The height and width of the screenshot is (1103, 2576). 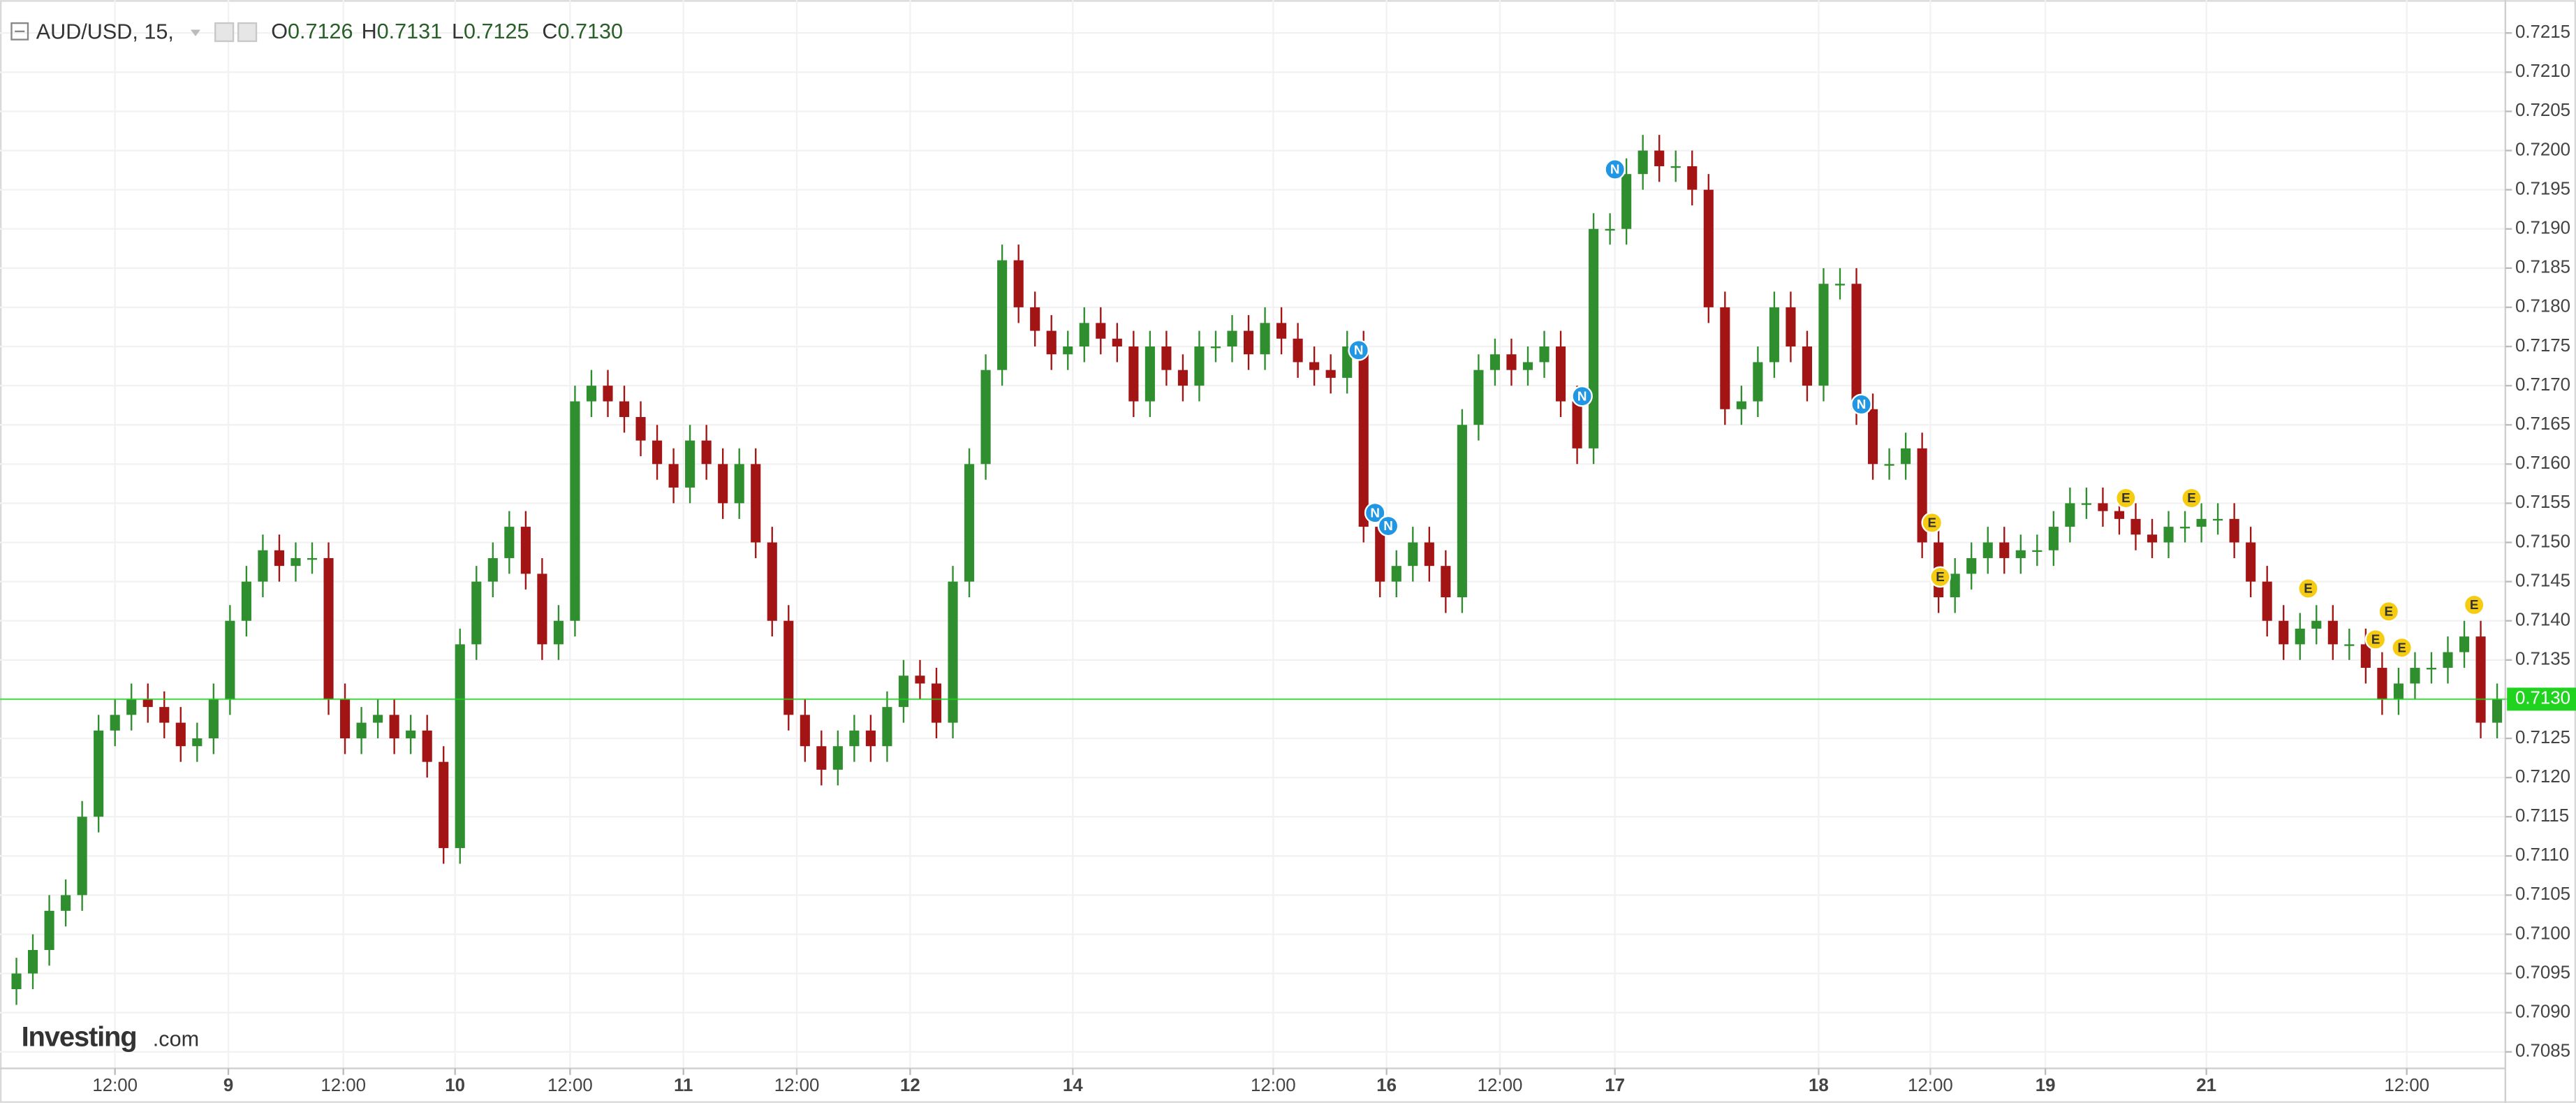 I want to click on x-tick-label: 17, so click(x=1615, y=1085).